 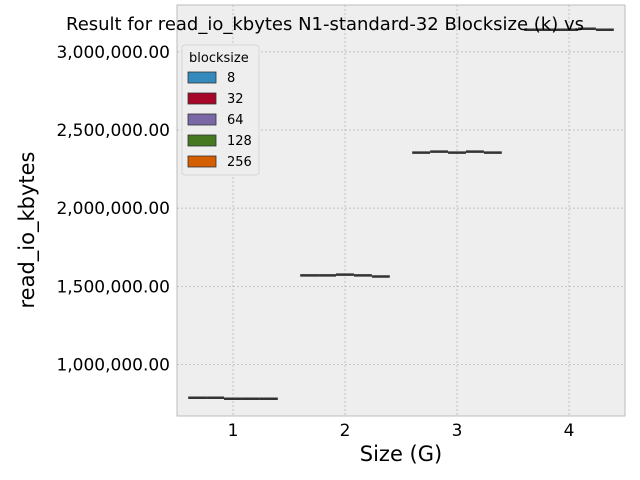 I want to click on x-axis-label: Size (G), so click(x=401, y=454).